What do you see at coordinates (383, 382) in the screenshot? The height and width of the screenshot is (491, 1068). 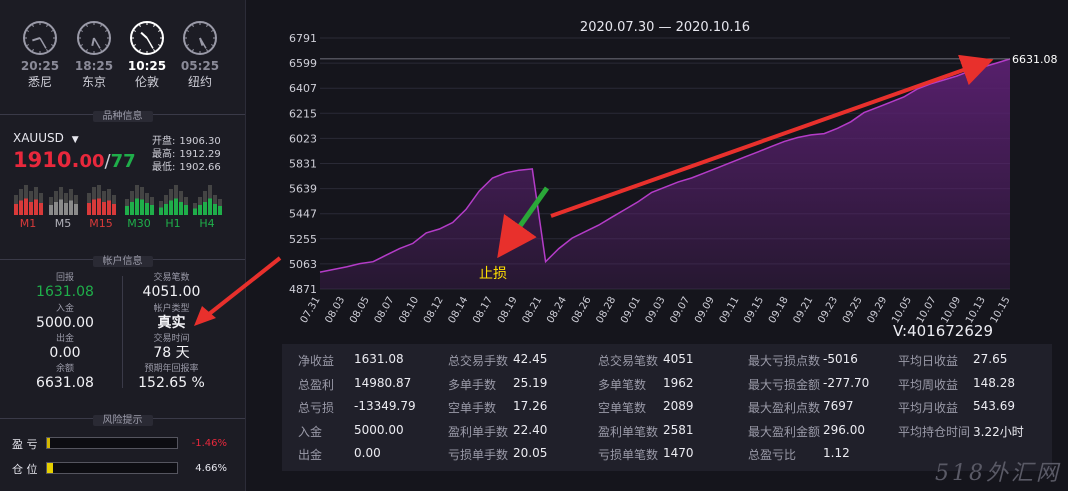 I see `stat-value: 14980.87` at bounding box center [383, 382].